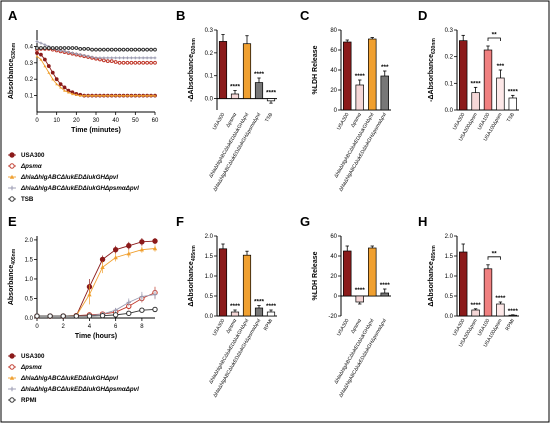  What do you see at coordinates (434, 46) in the screenshot?
I see `y-axis-title-sub: 630nm` at bounding box center [434, 46].